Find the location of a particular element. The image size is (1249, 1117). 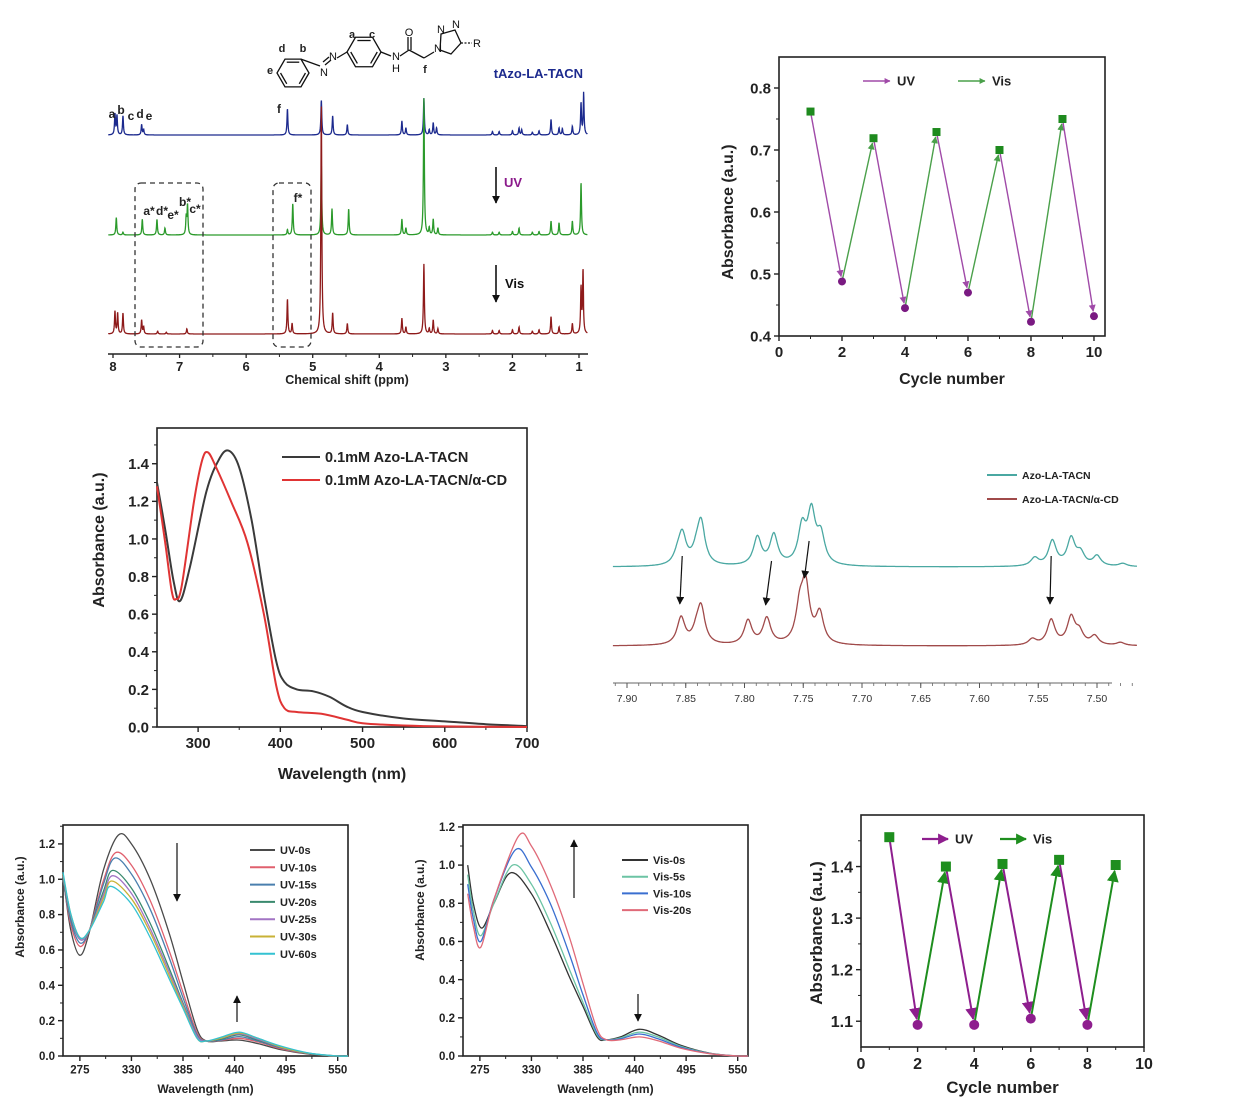

legend-label: UV-60s is located at coordinates (298, 955).